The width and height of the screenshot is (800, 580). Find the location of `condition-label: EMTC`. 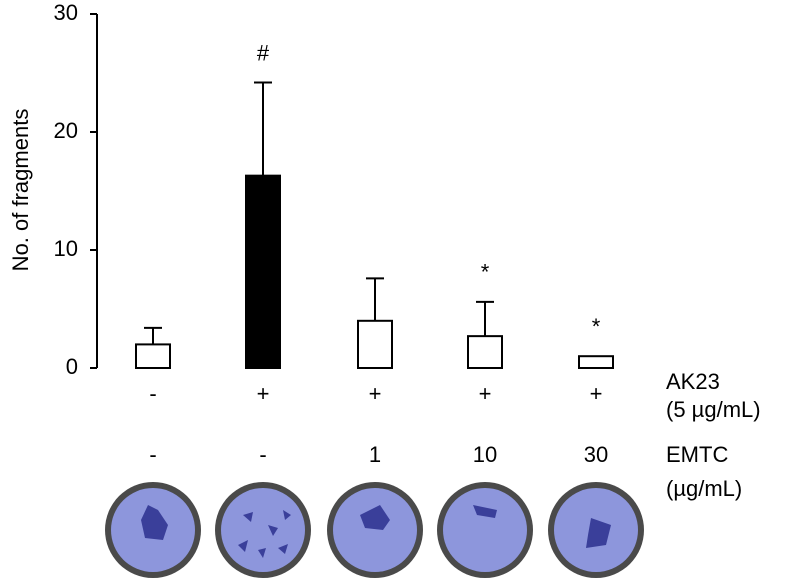

condition-label: EMTC is located at coordinates (697, 454).